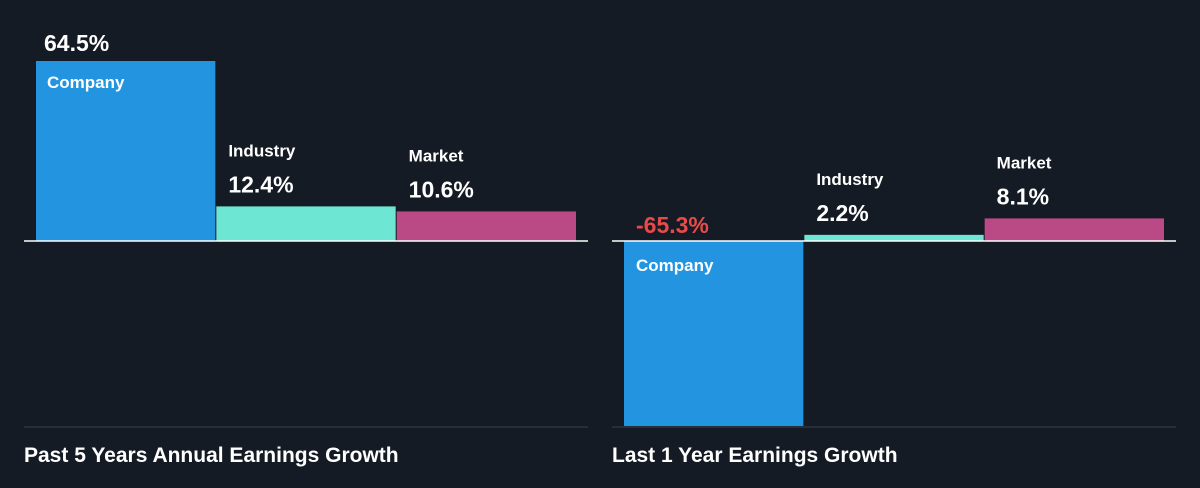 This screenshot has height=488, width=1200. I want to click on past-5-years-value-label-market: 10.6%, so click(441, 189).